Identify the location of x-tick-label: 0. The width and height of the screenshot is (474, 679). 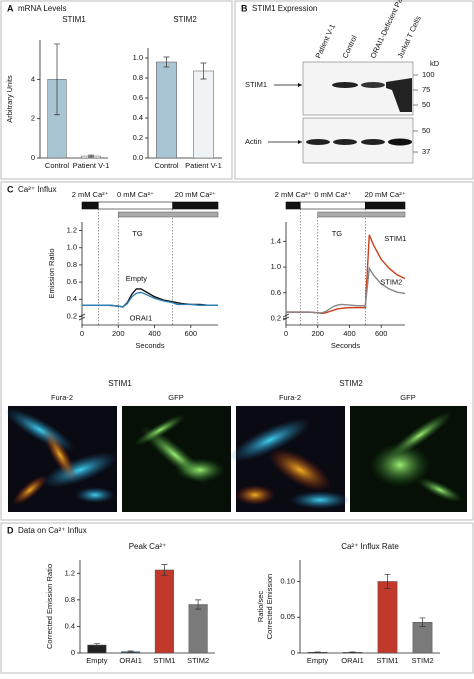
(286, 333).